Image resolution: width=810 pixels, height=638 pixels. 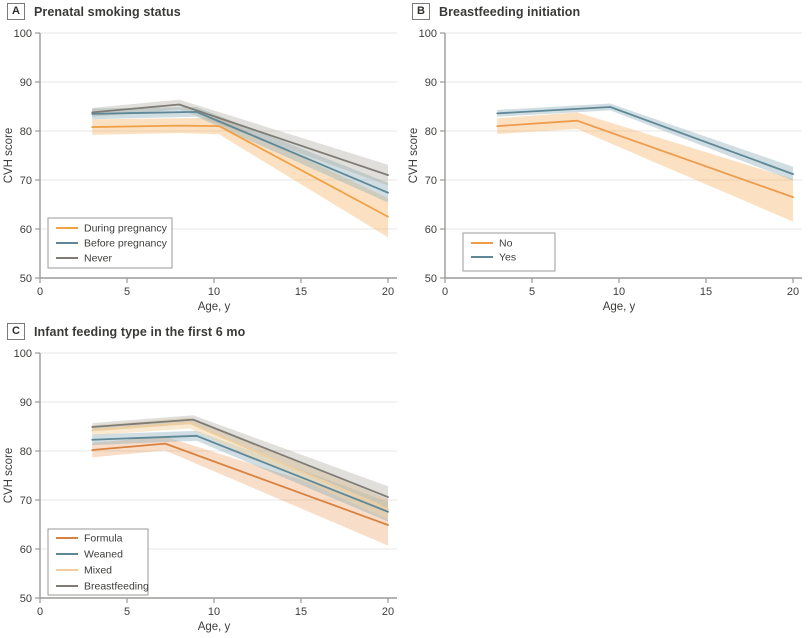 What do you see at coordinates (509, 11) in the screenshot?
I see `panel-b-title: Breastfeeding initiation` at bounding box center [509, 11].